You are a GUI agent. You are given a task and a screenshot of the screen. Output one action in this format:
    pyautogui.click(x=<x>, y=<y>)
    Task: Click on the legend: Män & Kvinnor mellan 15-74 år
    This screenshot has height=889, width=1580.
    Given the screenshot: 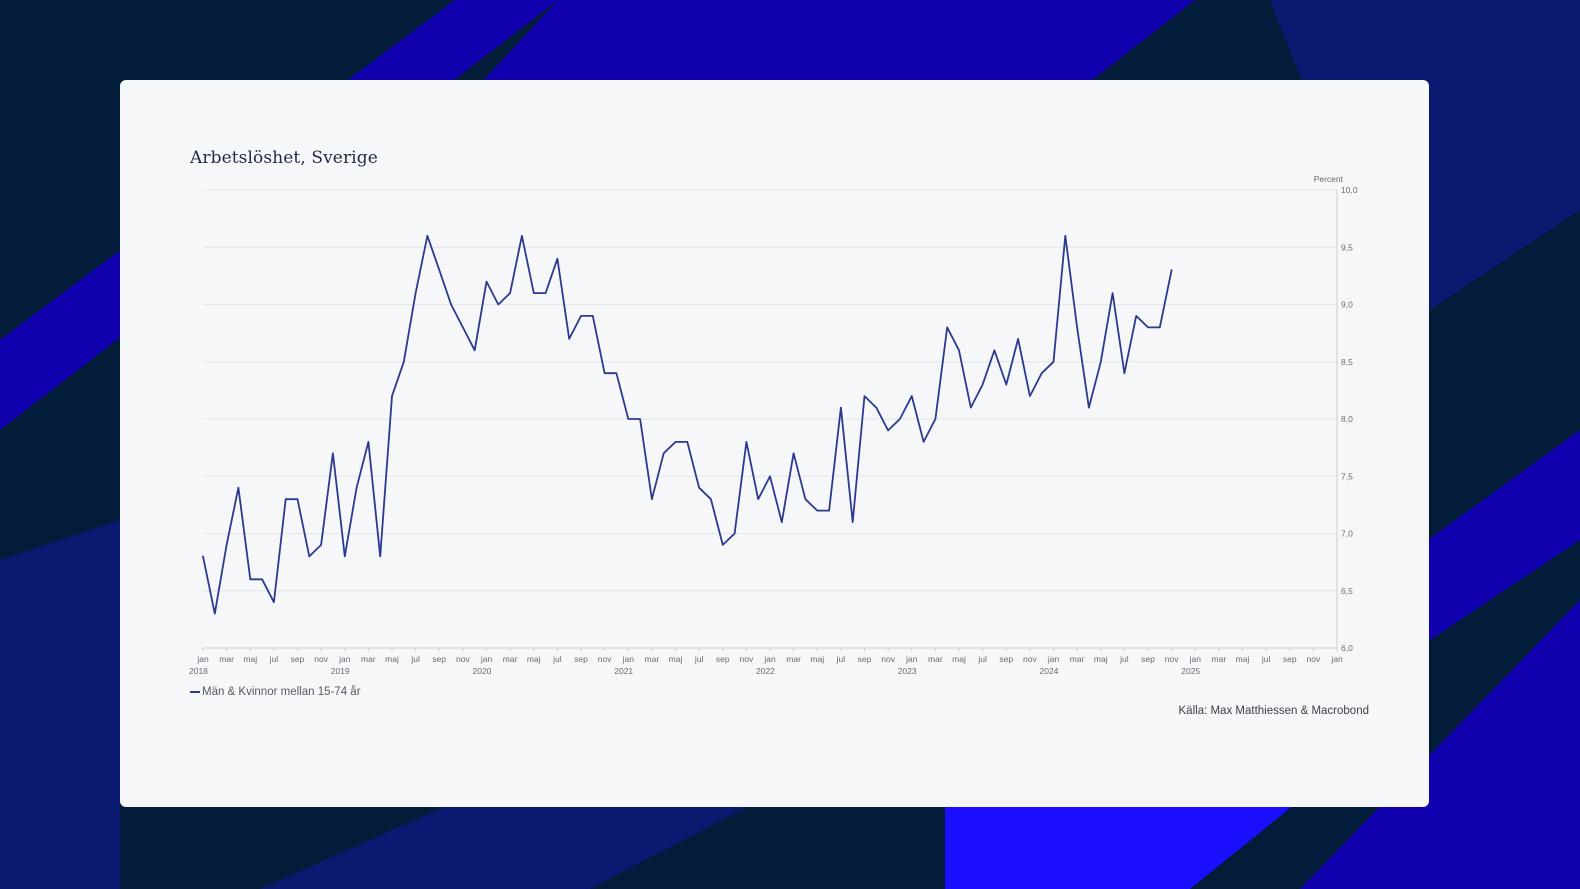 What is the action you would take?
    pyautogui.click(x=275, y=692)
    